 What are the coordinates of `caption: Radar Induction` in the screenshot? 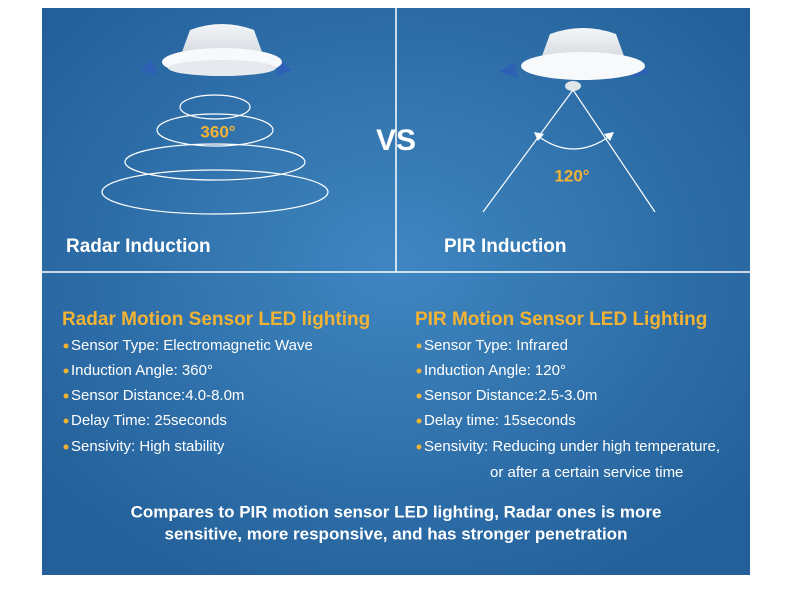 It's located at (138, 246).